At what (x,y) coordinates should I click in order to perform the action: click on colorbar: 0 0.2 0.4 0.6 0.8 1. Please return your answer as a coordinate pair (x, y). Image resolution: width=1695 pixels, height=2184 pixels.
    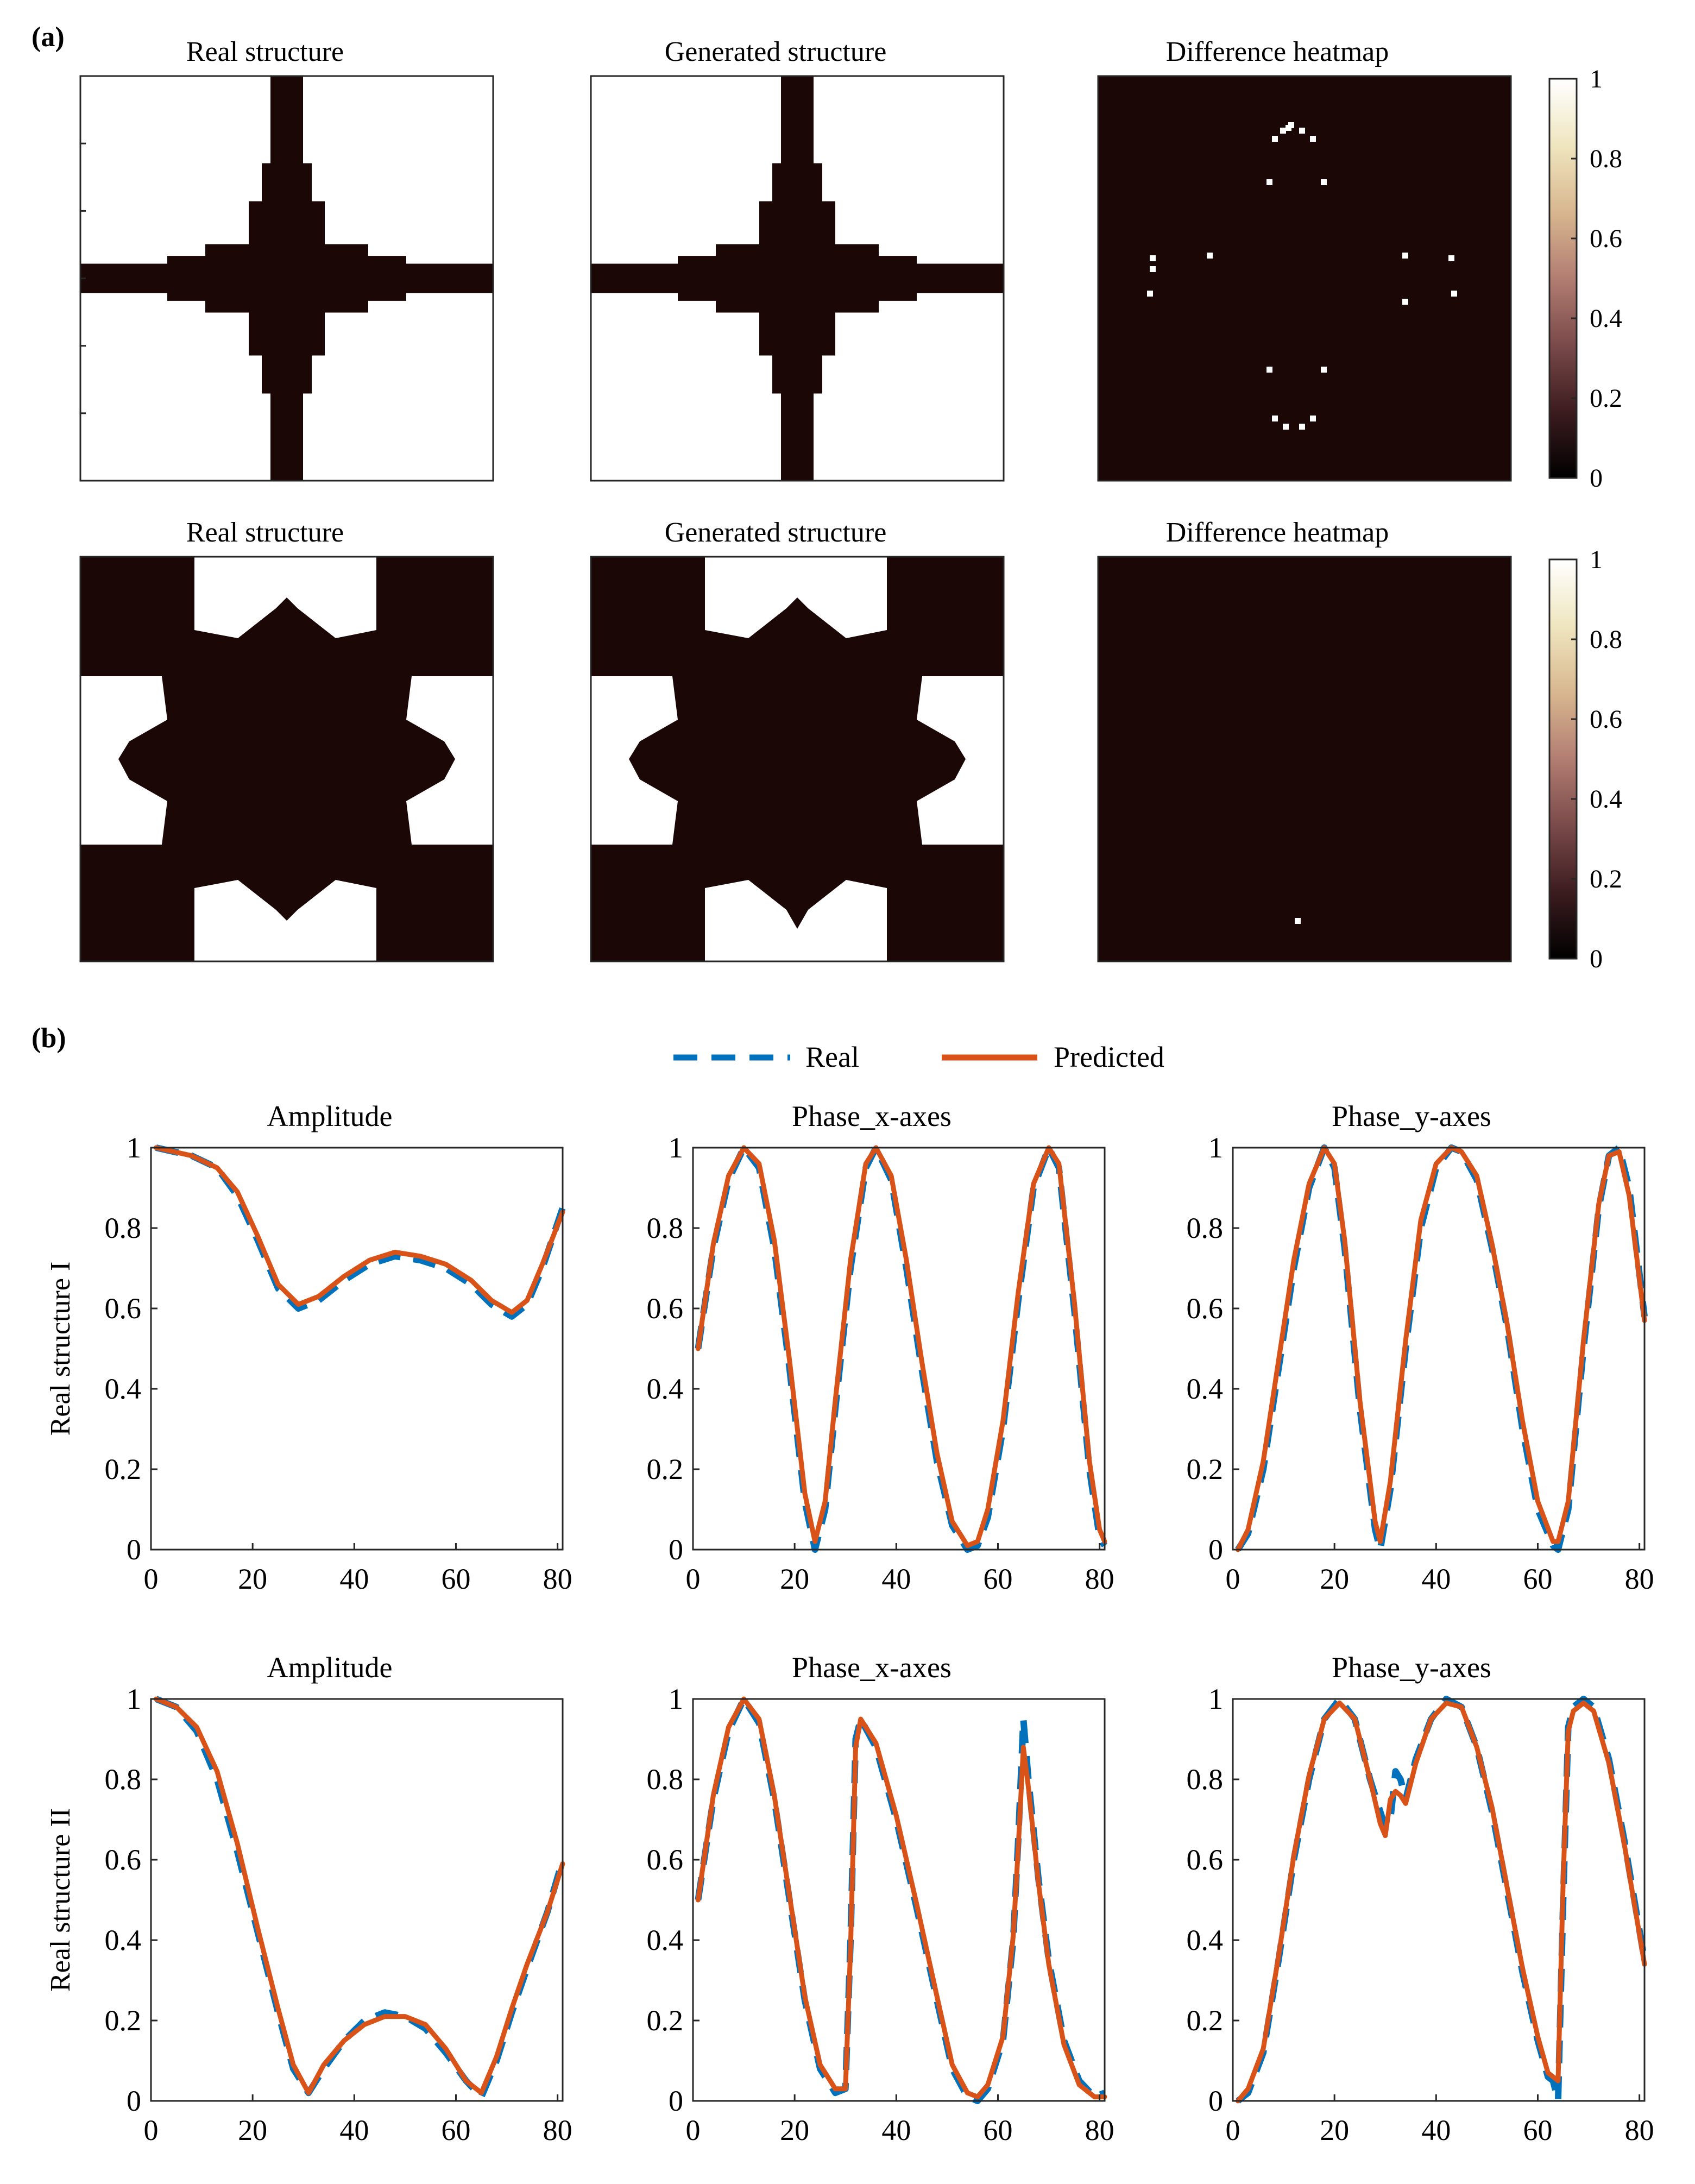
    Looking at the image, I should click on (1585, 759).